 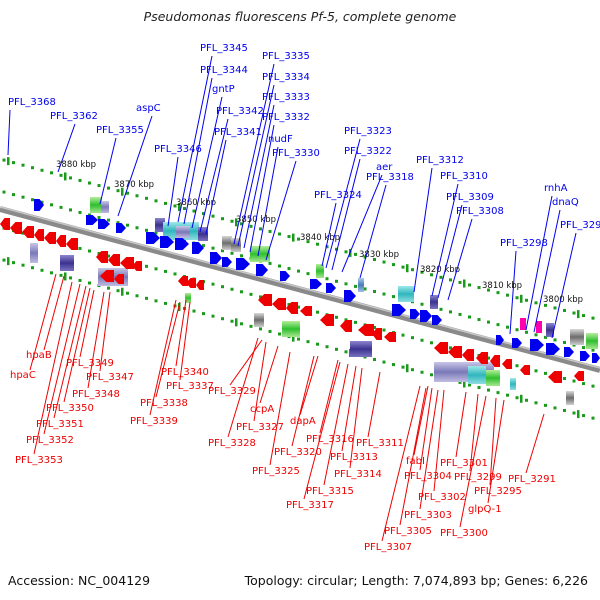 I want to click on accession-text: Accession: NC_004129, so click(x=79, y=580).